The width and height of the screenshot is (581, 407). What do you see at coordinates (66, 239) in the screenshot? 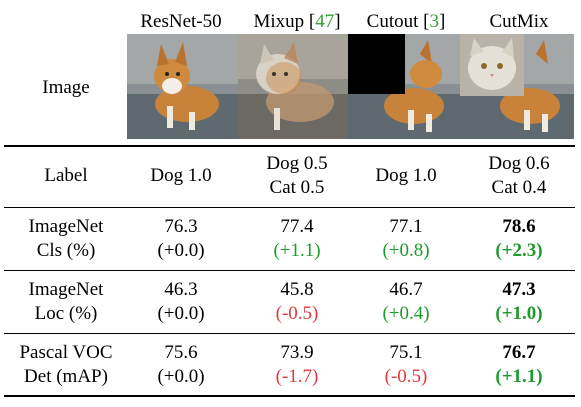
I see `row-label: ImageNet Cls (%)` at bounding box center [66, 239].